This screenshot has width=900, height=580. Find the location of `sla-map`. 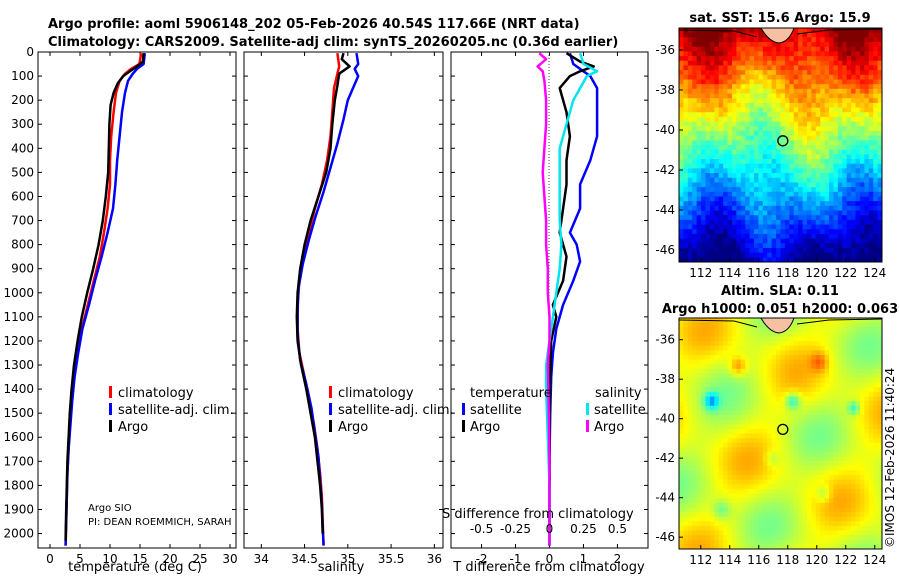

sla-map is located at coordinates (780, 433).